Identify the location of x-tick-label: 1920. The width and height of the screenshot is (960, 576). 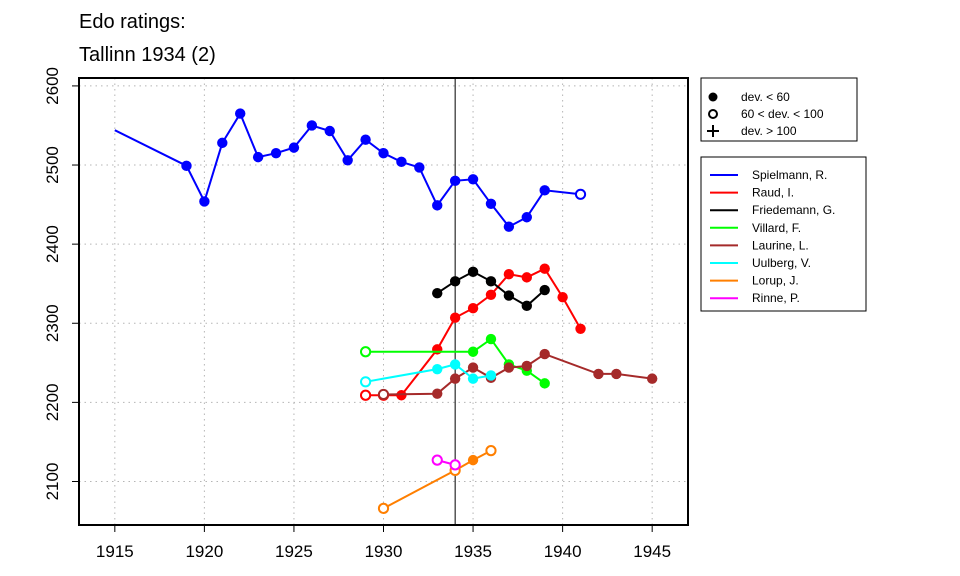
(204, 551).